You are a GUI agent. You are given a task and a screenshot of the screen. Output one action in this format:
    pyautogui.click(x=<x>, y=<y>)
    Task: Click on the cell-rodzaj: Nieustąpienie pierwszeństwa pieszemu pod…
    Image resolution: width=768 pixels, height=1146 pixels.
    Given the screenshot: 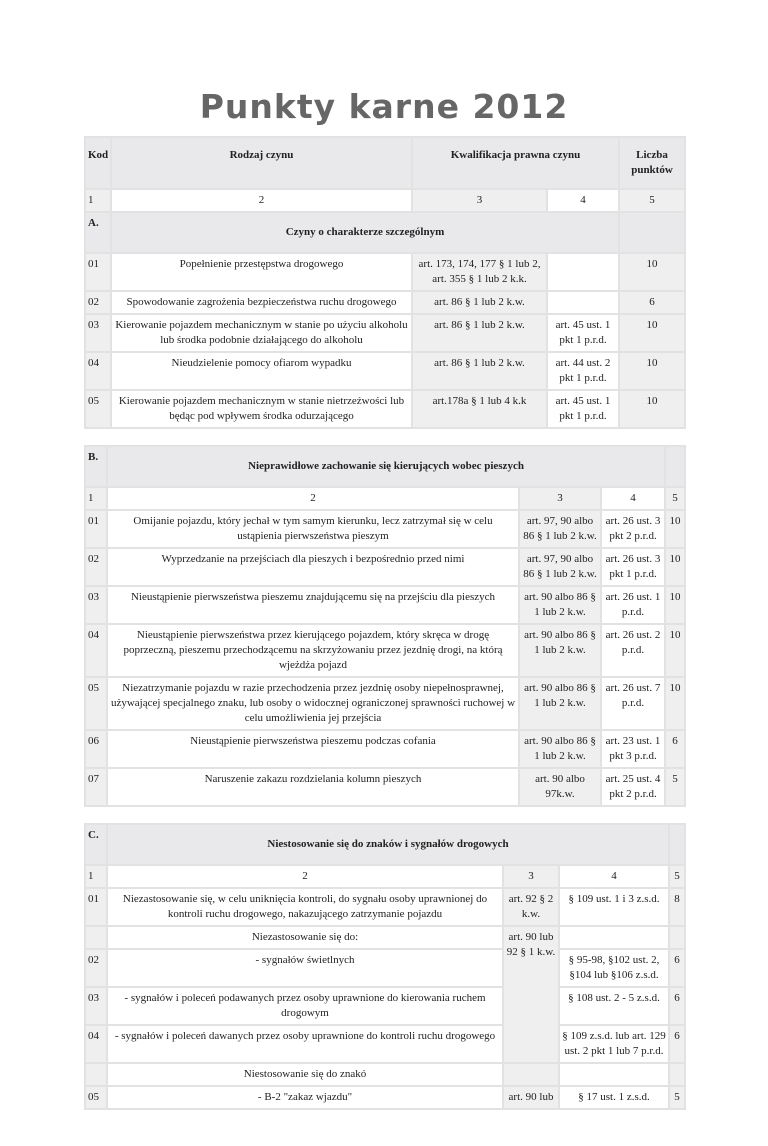 What is the action you would take?
    pyautogui.click(x=313, y=749)
    